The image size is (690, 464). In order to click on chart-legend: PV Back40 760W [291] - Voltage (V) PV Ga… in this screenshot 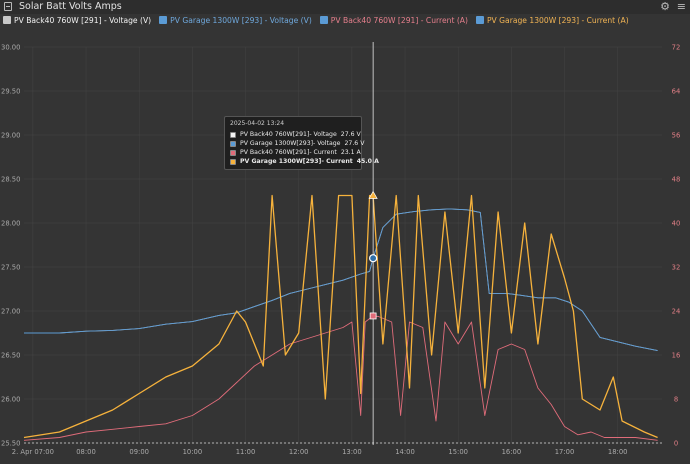, I will do `click(345, 20)`.